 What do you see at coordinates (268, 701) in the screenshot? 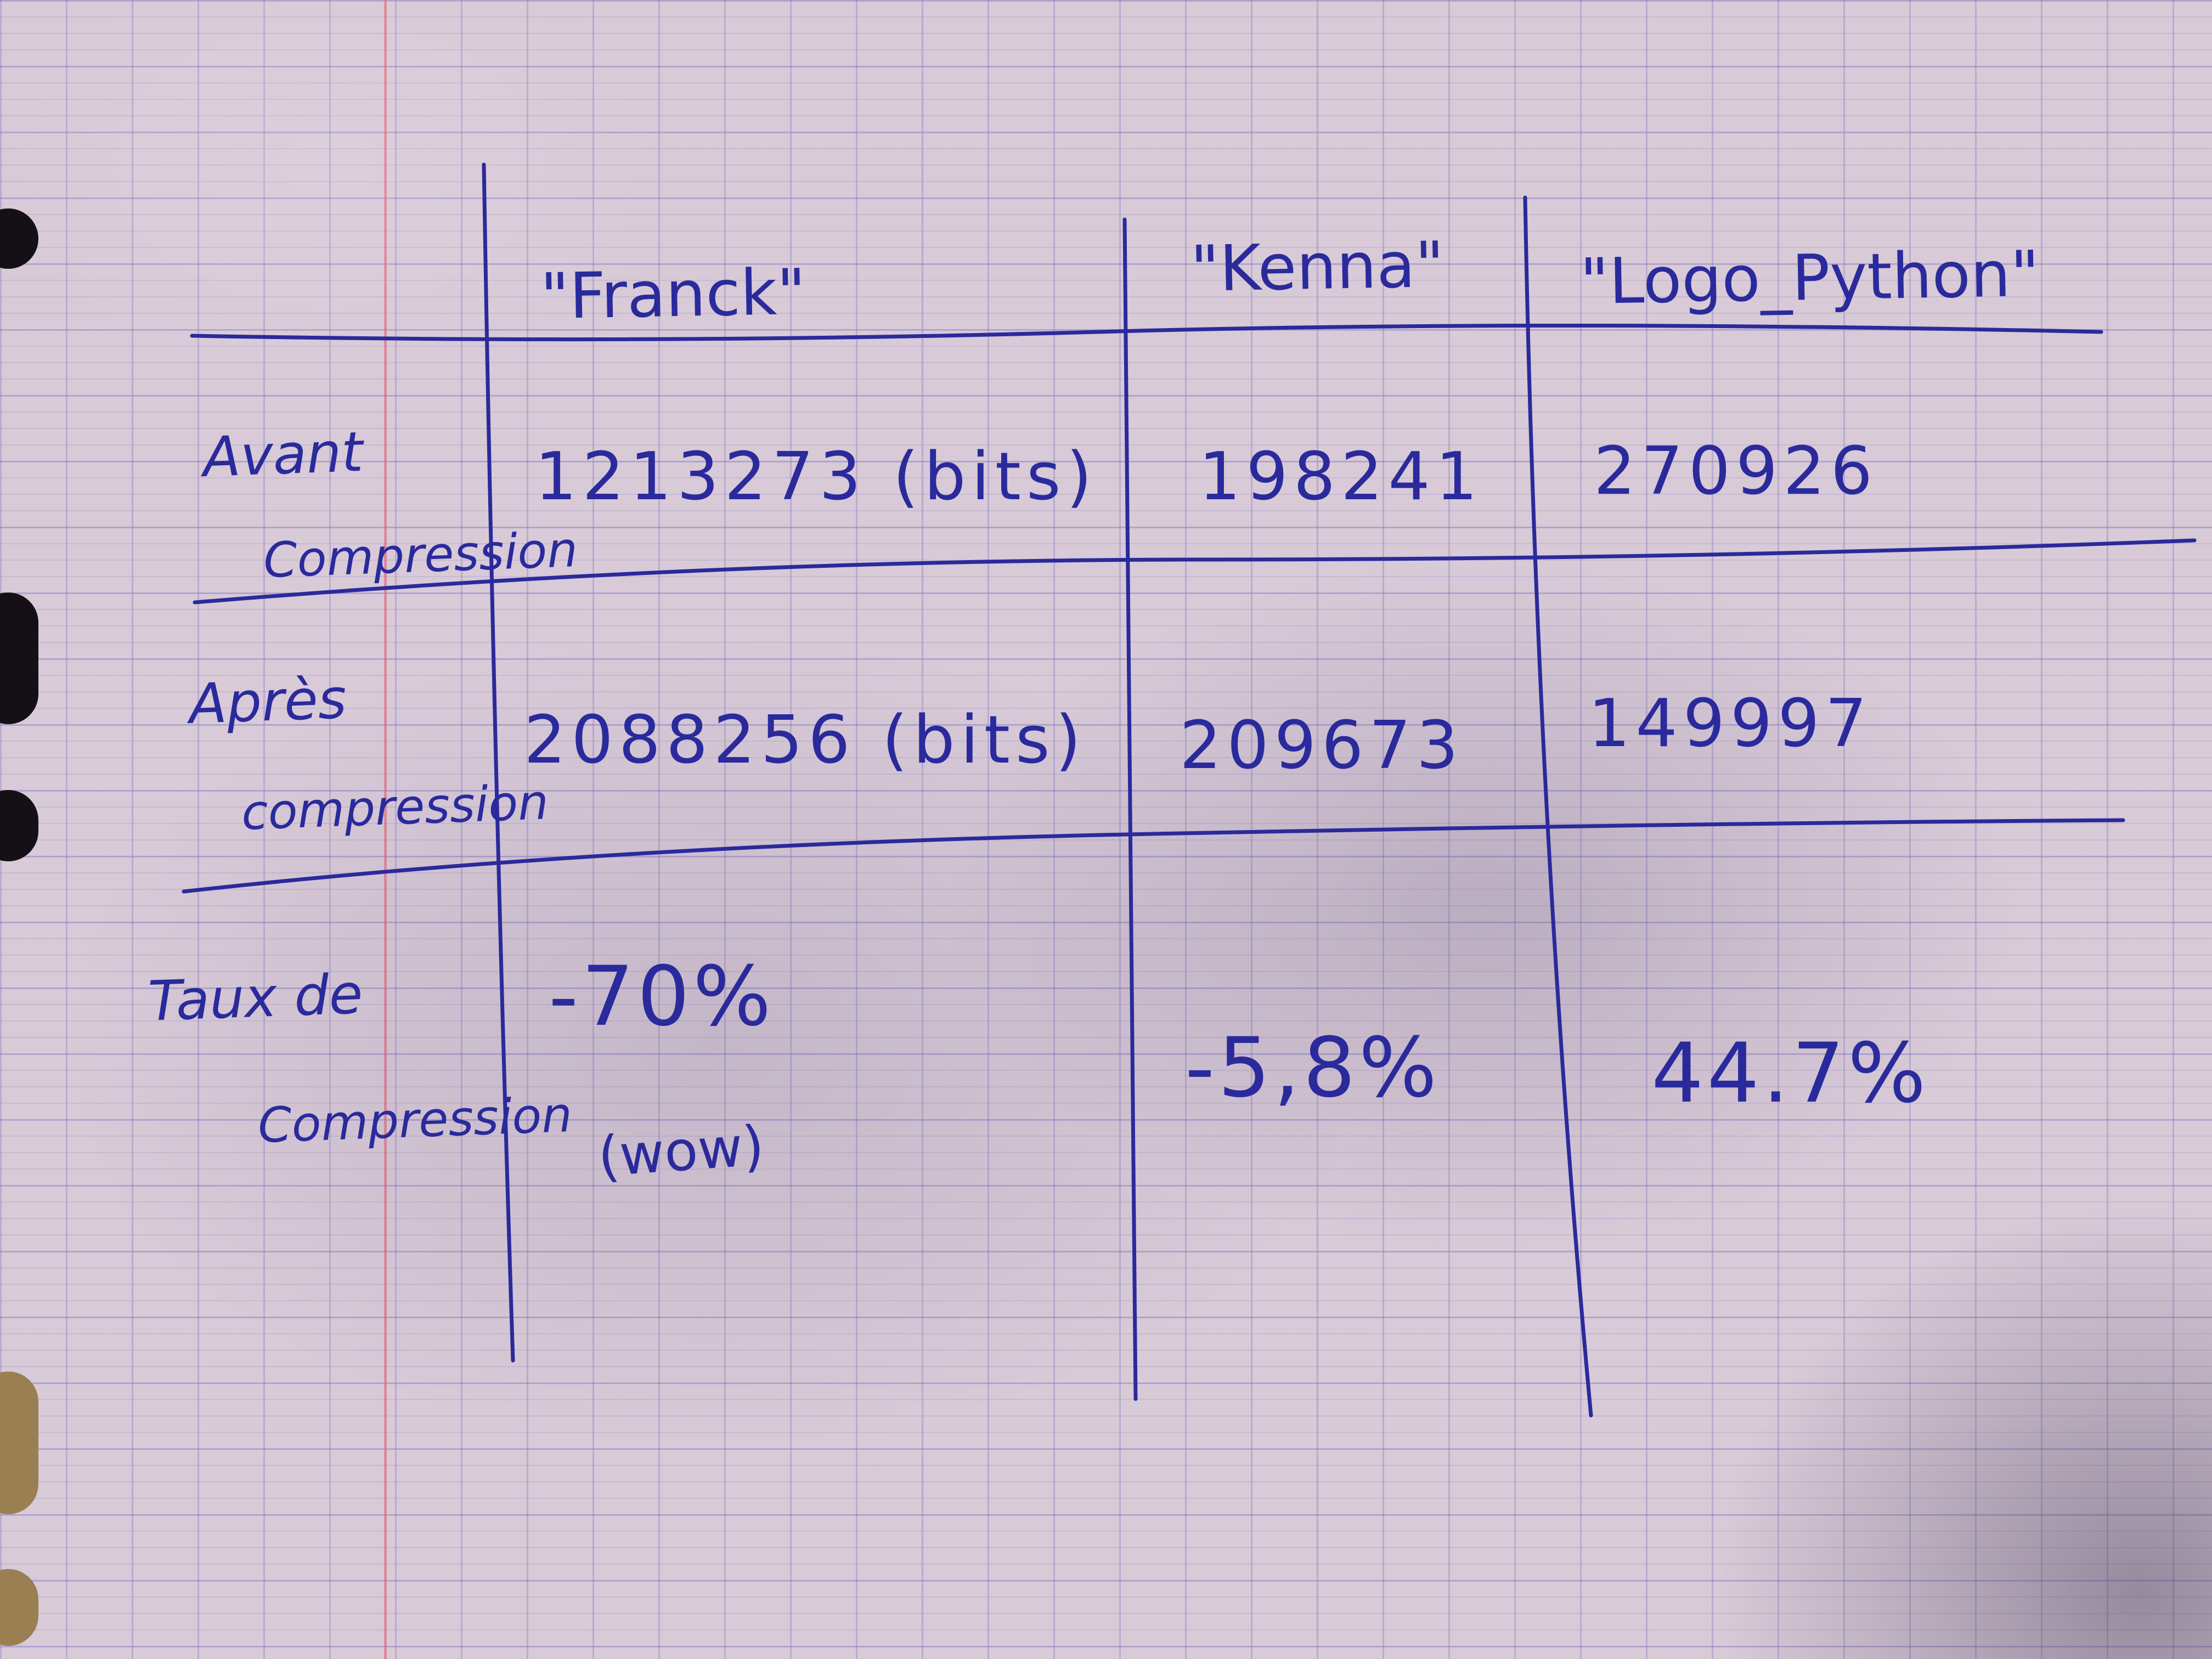
I see `row-label-apres: Après` at bounding box center [268, 701].